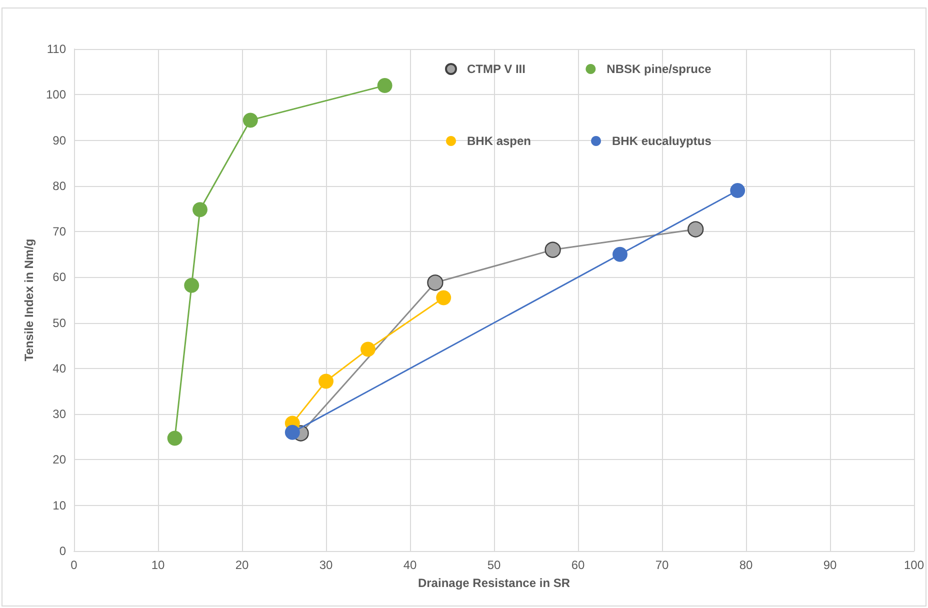 The height and width of the screenshot is (608, 928). I want to click on y-tick-label: 70, so click(59, 231).